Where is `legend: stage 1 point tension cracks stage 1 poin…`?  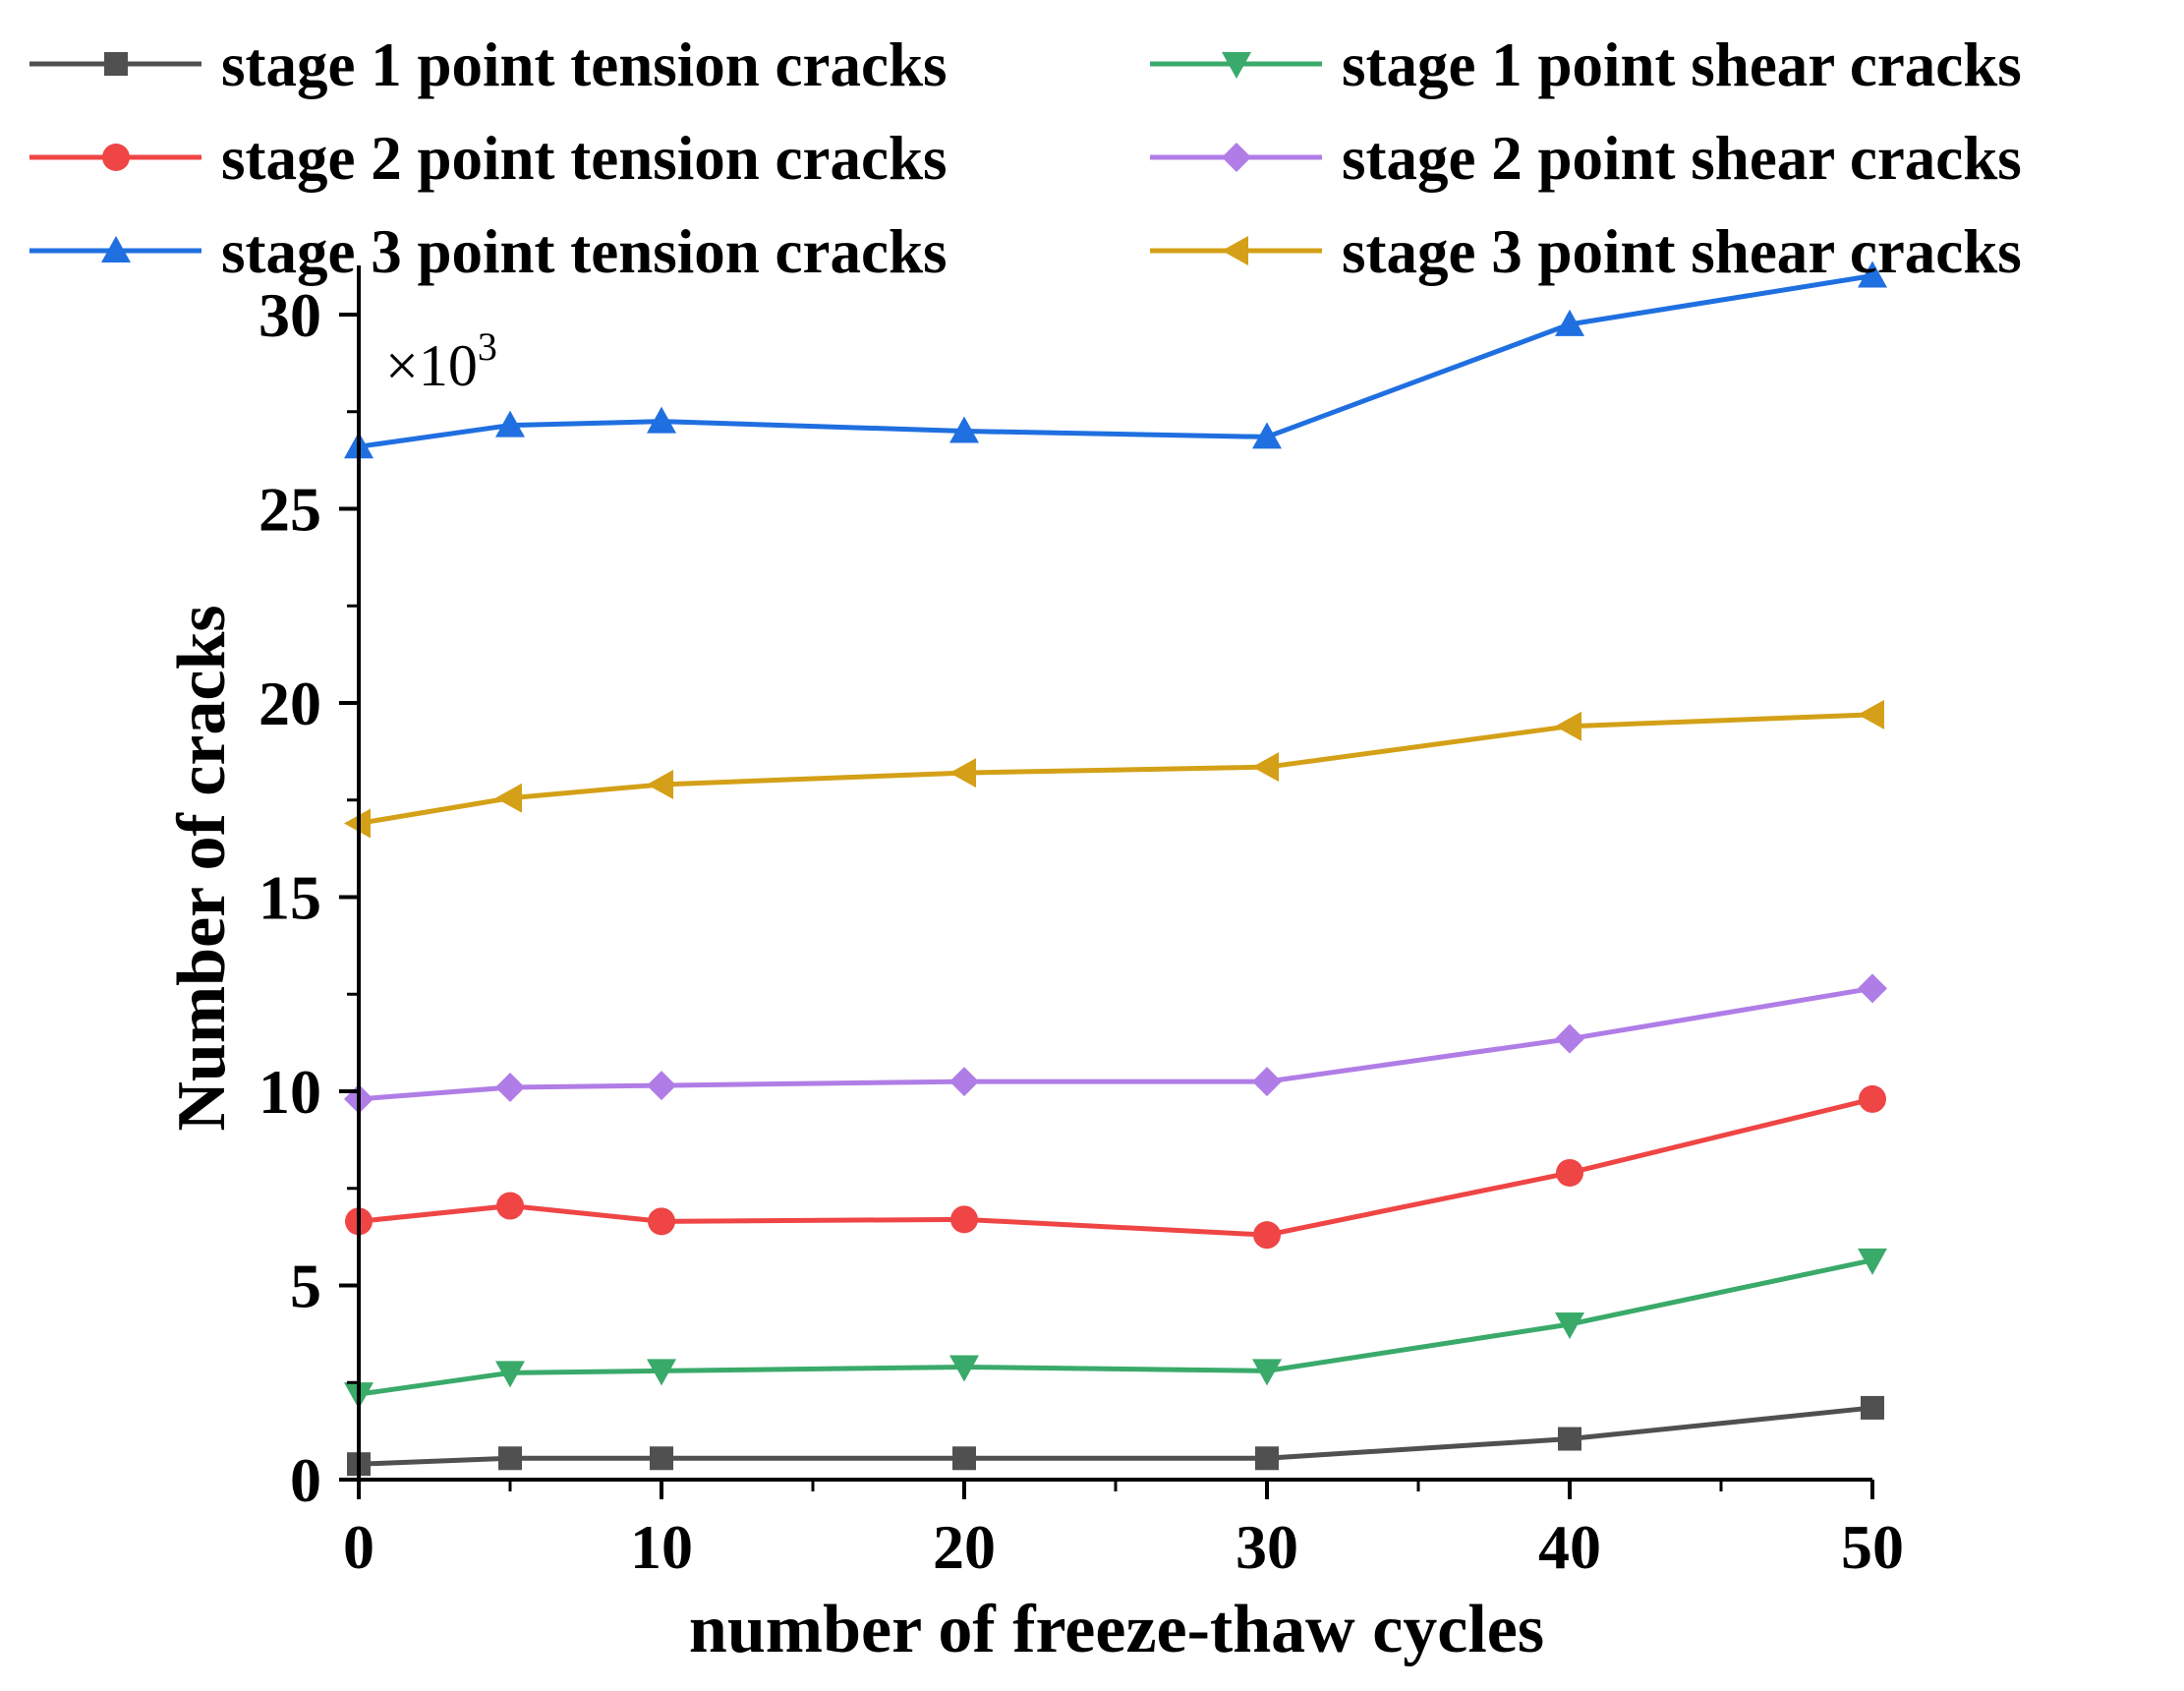
legend: stage 1 point tension cracks stage 1 poin… is located at coordinates (1025, 158).